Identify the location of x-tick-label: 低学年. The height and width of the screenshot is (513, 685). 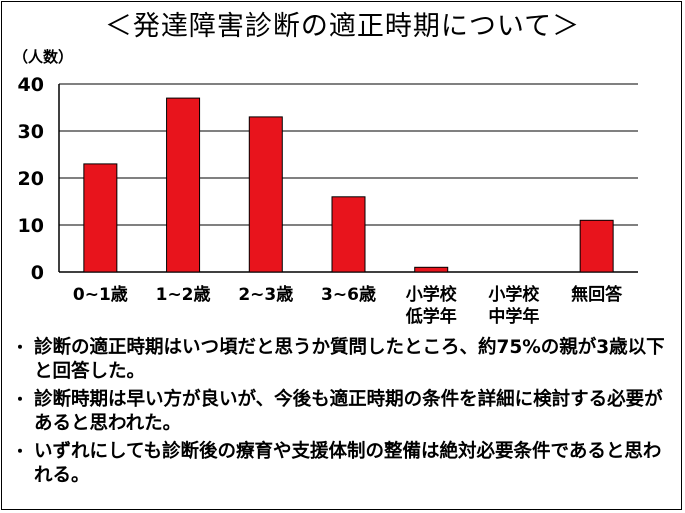
(431, 316).